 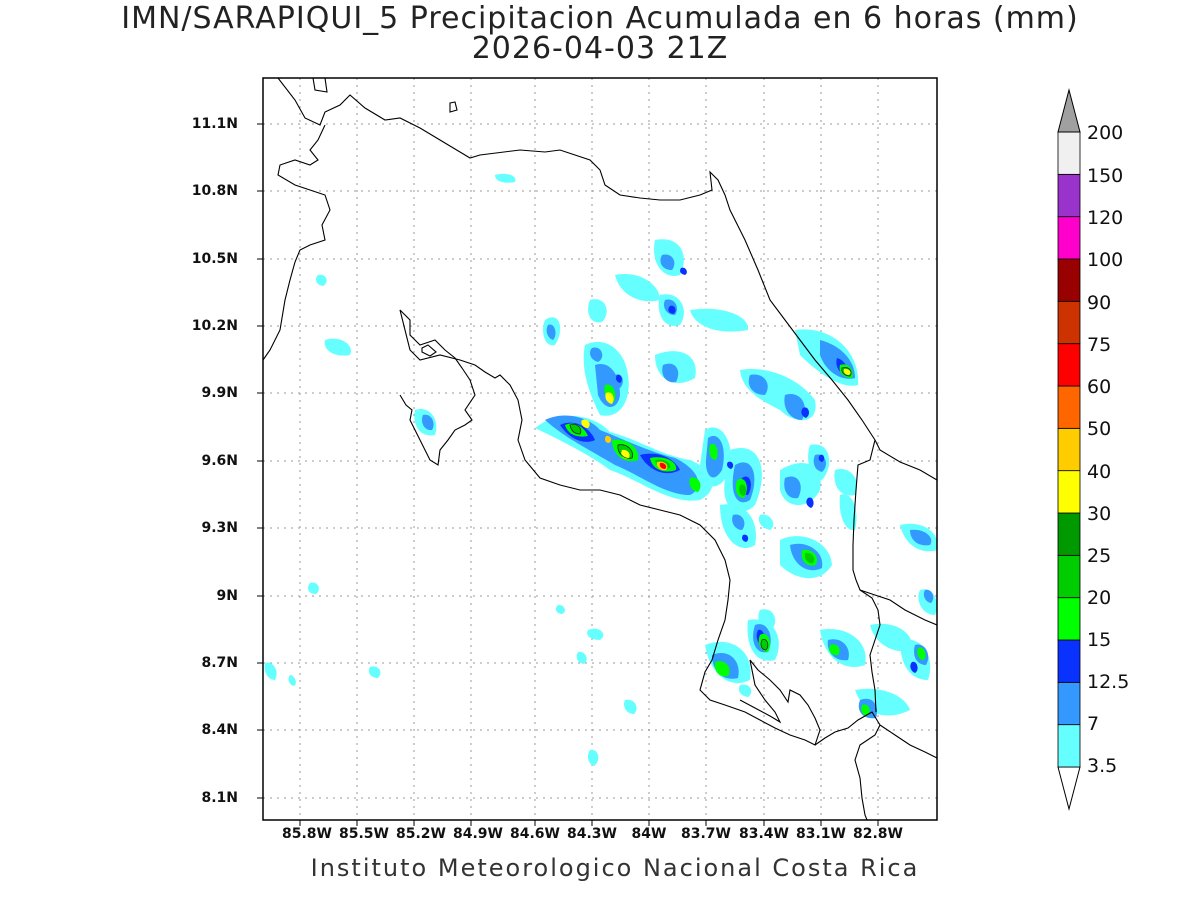 What do you see at coordinates (421, 834) in the screenshot?
I see `lon-tick-label: 85.2W` at bounding box center [421, 834].